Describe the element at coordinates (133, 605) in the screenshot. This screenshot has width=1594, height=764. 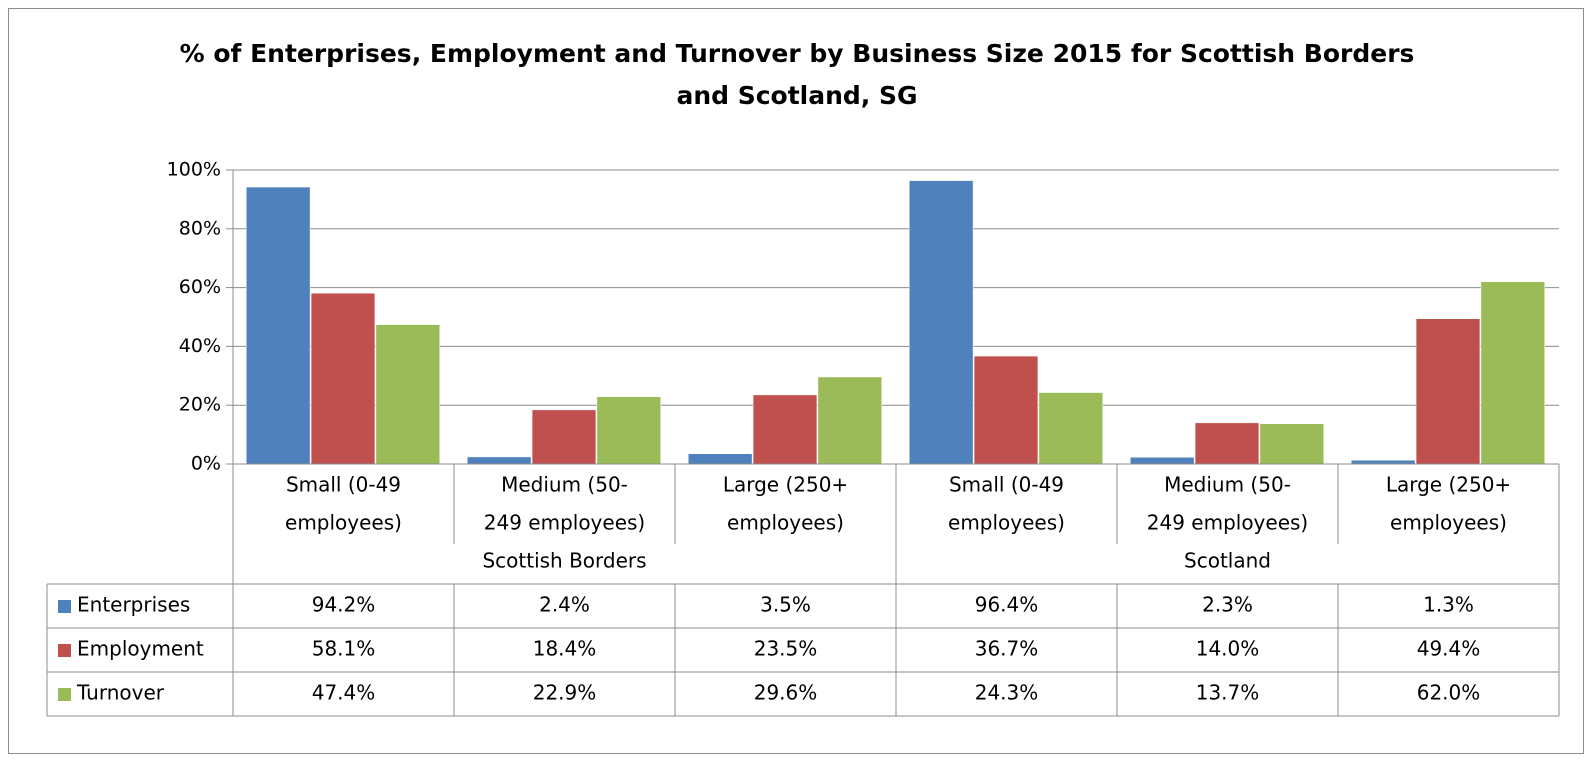
I see `series-name: Enterprises` at that location.